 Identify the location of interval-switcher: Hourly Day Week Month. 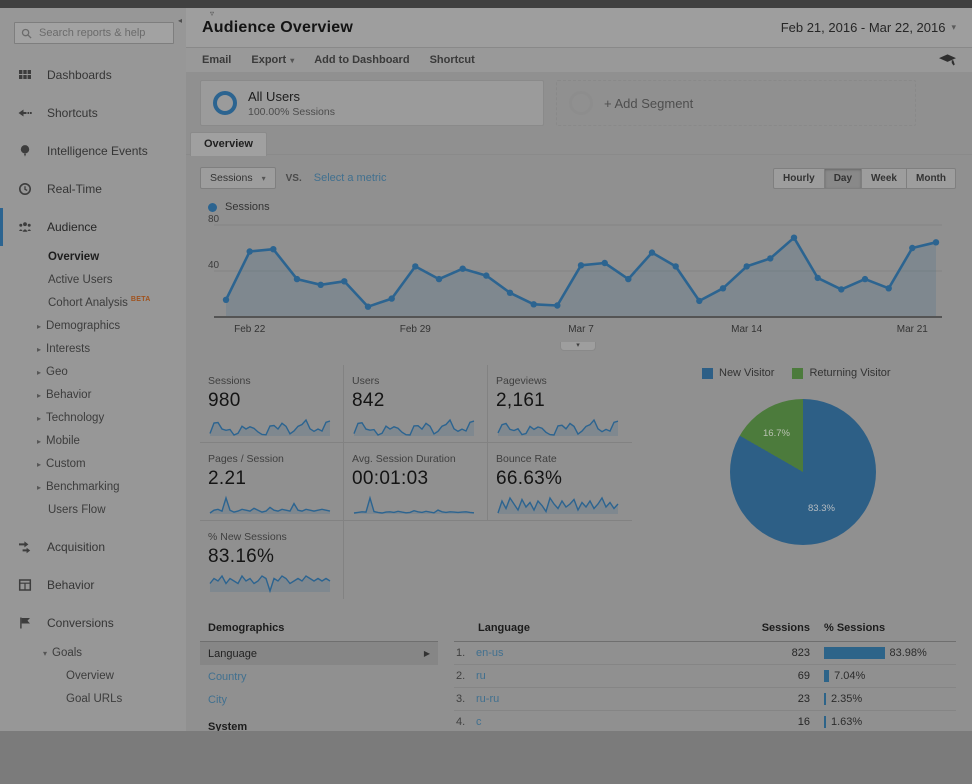
(864, 178).